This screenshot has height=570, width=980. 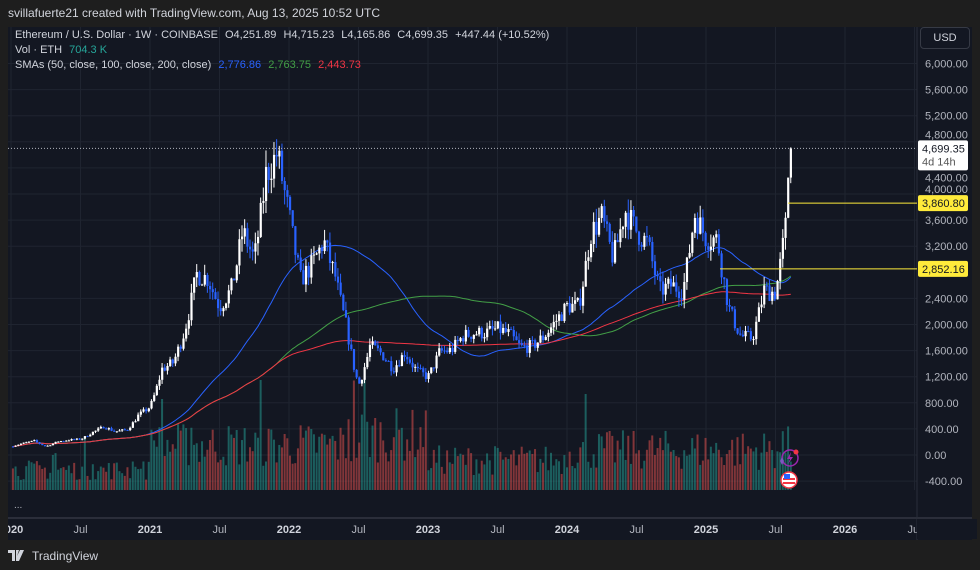 I want to click on currency-button: USD, so click(x=945, y=38).